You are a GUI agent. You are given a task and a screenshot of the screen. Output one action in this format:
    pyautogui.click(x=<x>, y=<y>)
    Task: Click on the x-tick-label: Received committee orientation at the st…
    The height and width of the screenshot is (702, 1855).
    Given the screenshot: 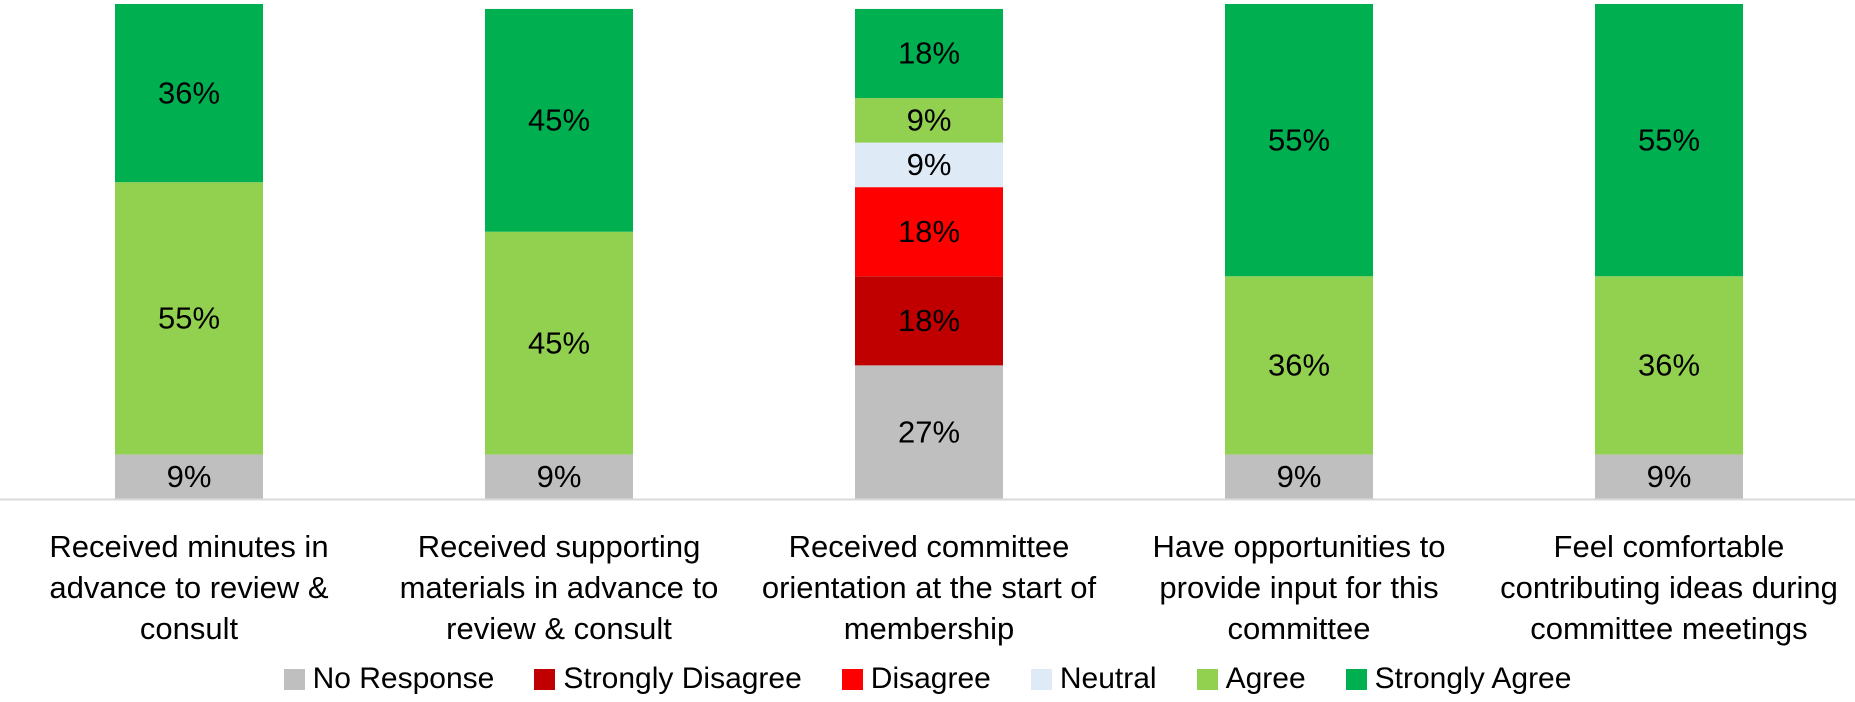 What is the action you would take?
    pyautogui.click(x=929, y=587)
    